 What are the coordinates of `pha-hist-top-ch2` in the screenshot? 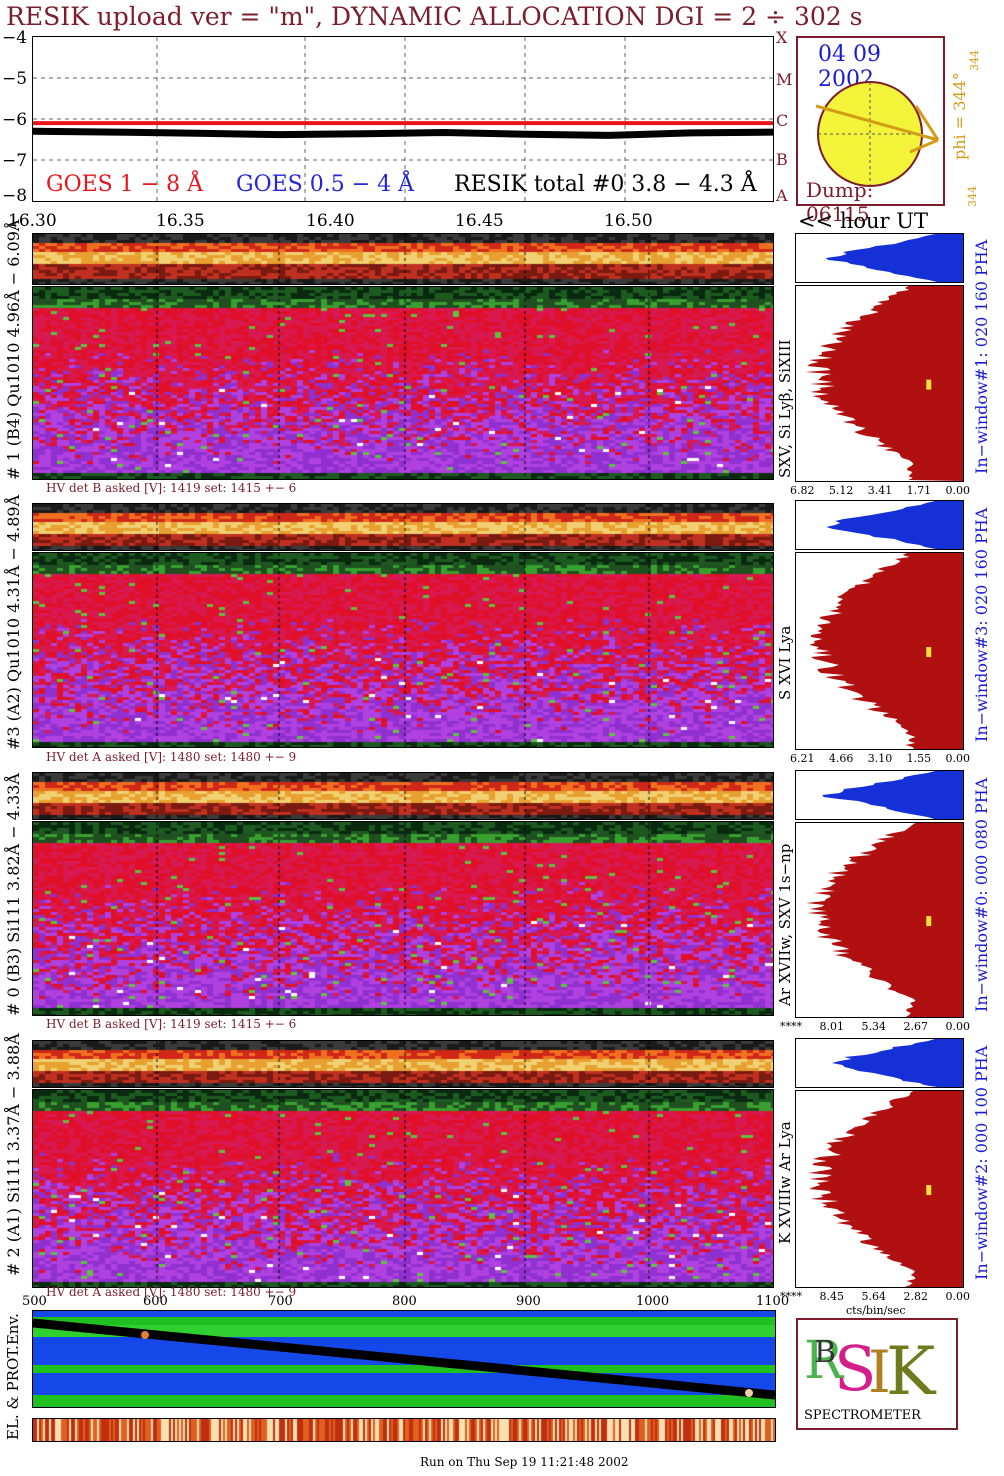 It's located at (879, 1063).